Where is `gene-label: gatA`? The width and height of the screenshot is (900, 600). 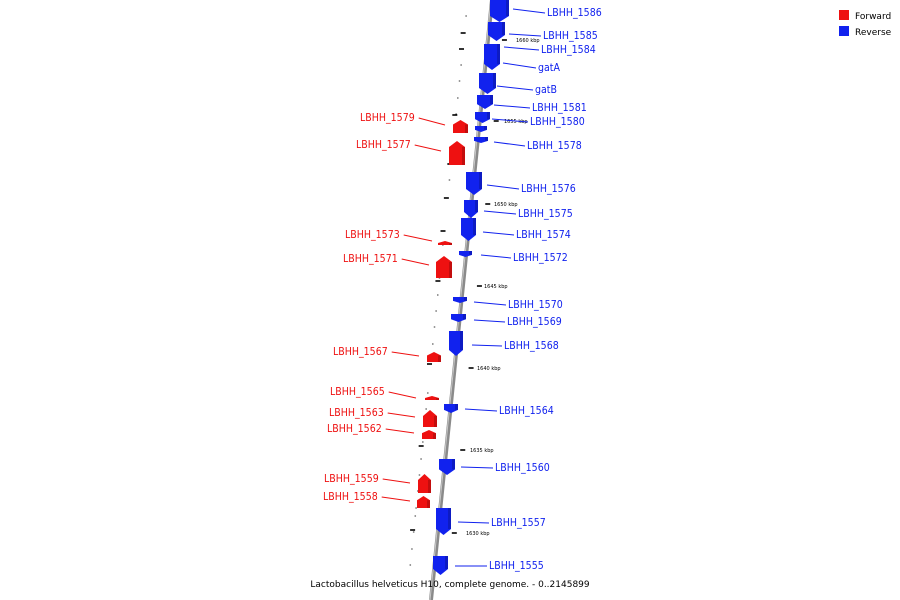
gene-label: gatA is located at coordinates (549, 68).